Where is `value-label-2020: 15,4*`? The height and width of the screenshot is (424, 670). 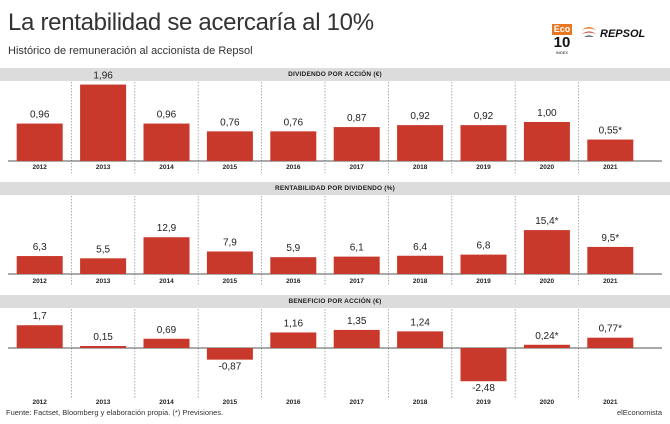
value-label-2020: 15,4* is located at coordinates (546, 221).